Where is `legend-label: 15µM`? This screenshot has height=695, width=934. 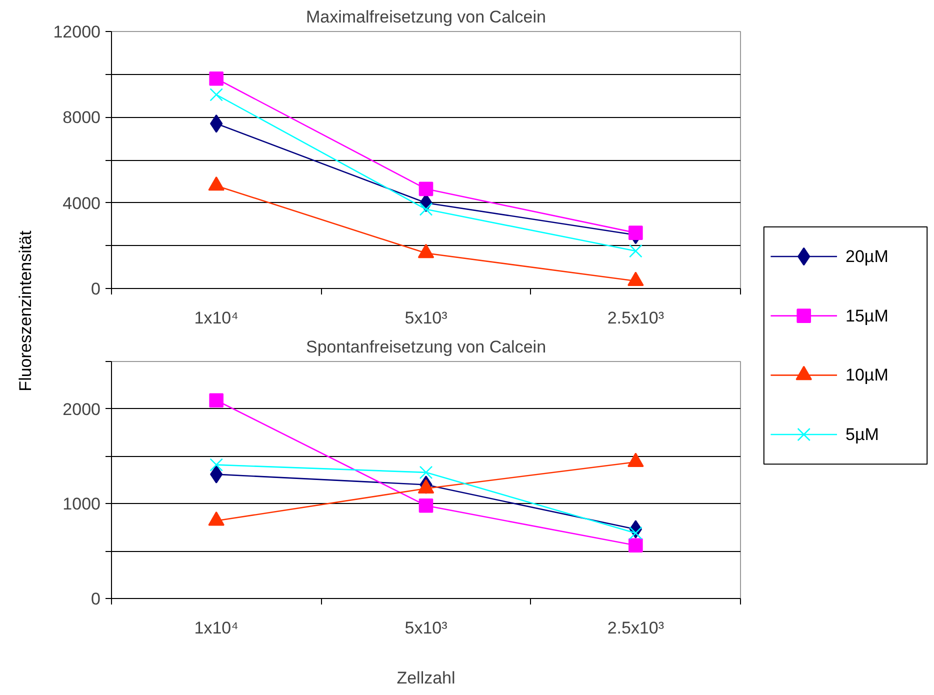
legend-label: 15µM is located at coordinates (867, 316).